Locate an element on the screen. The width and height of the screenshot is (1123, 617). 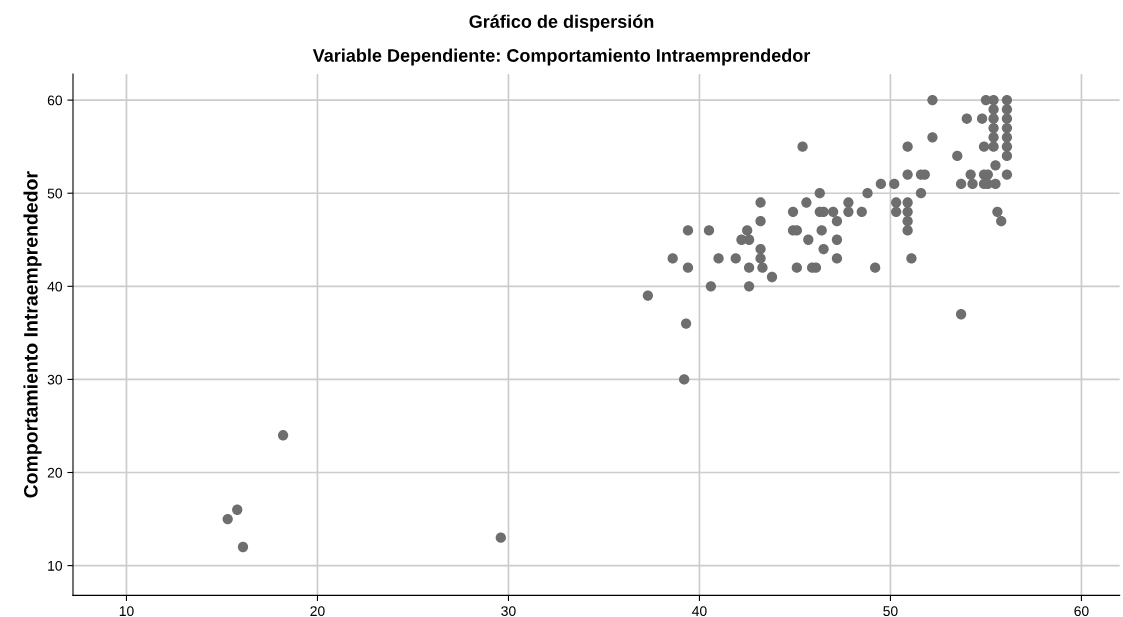
y-axis-title: Comportamiento Intraemprendedor is located at coordinates (32, 334).